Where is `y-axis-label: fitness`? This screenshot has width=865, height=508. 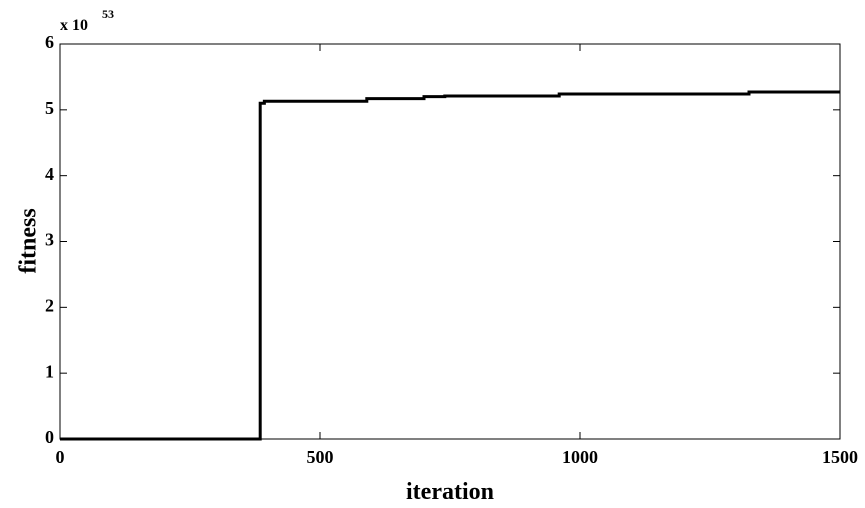
y-axis-label: fitness is located at coordinates (29, 240).